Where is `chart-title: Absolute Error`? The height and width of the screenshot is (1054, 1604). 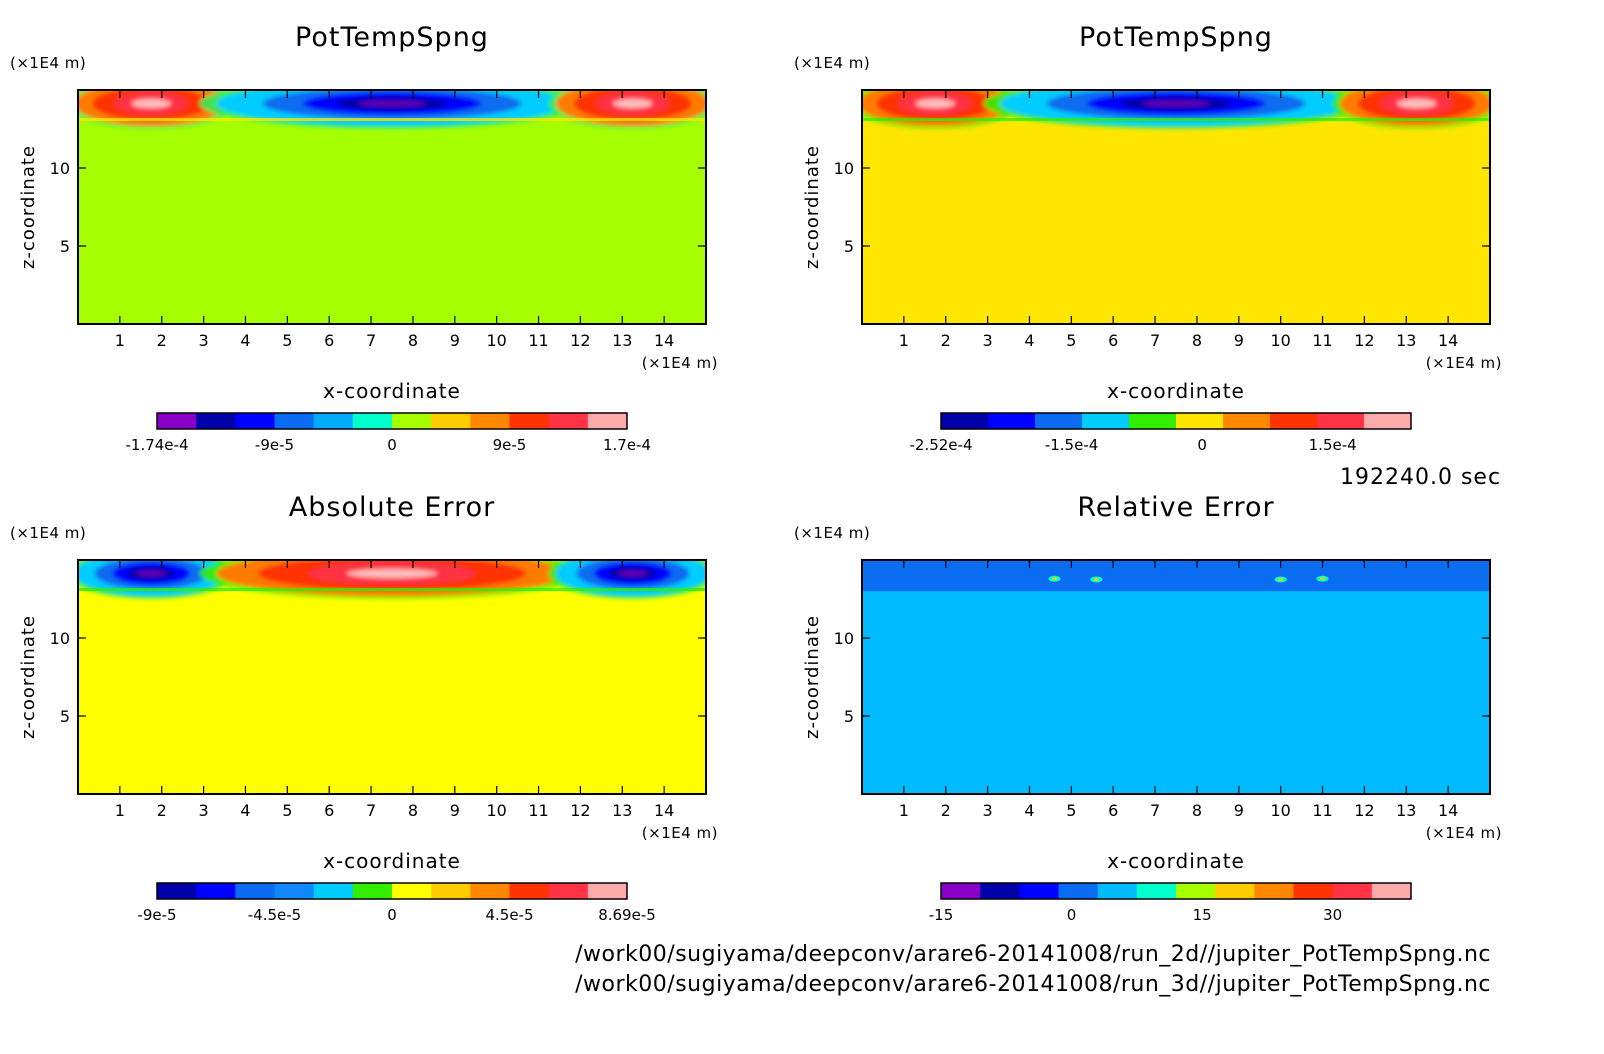 chart-title: Absolute Error is located at coordinates (392, 507).